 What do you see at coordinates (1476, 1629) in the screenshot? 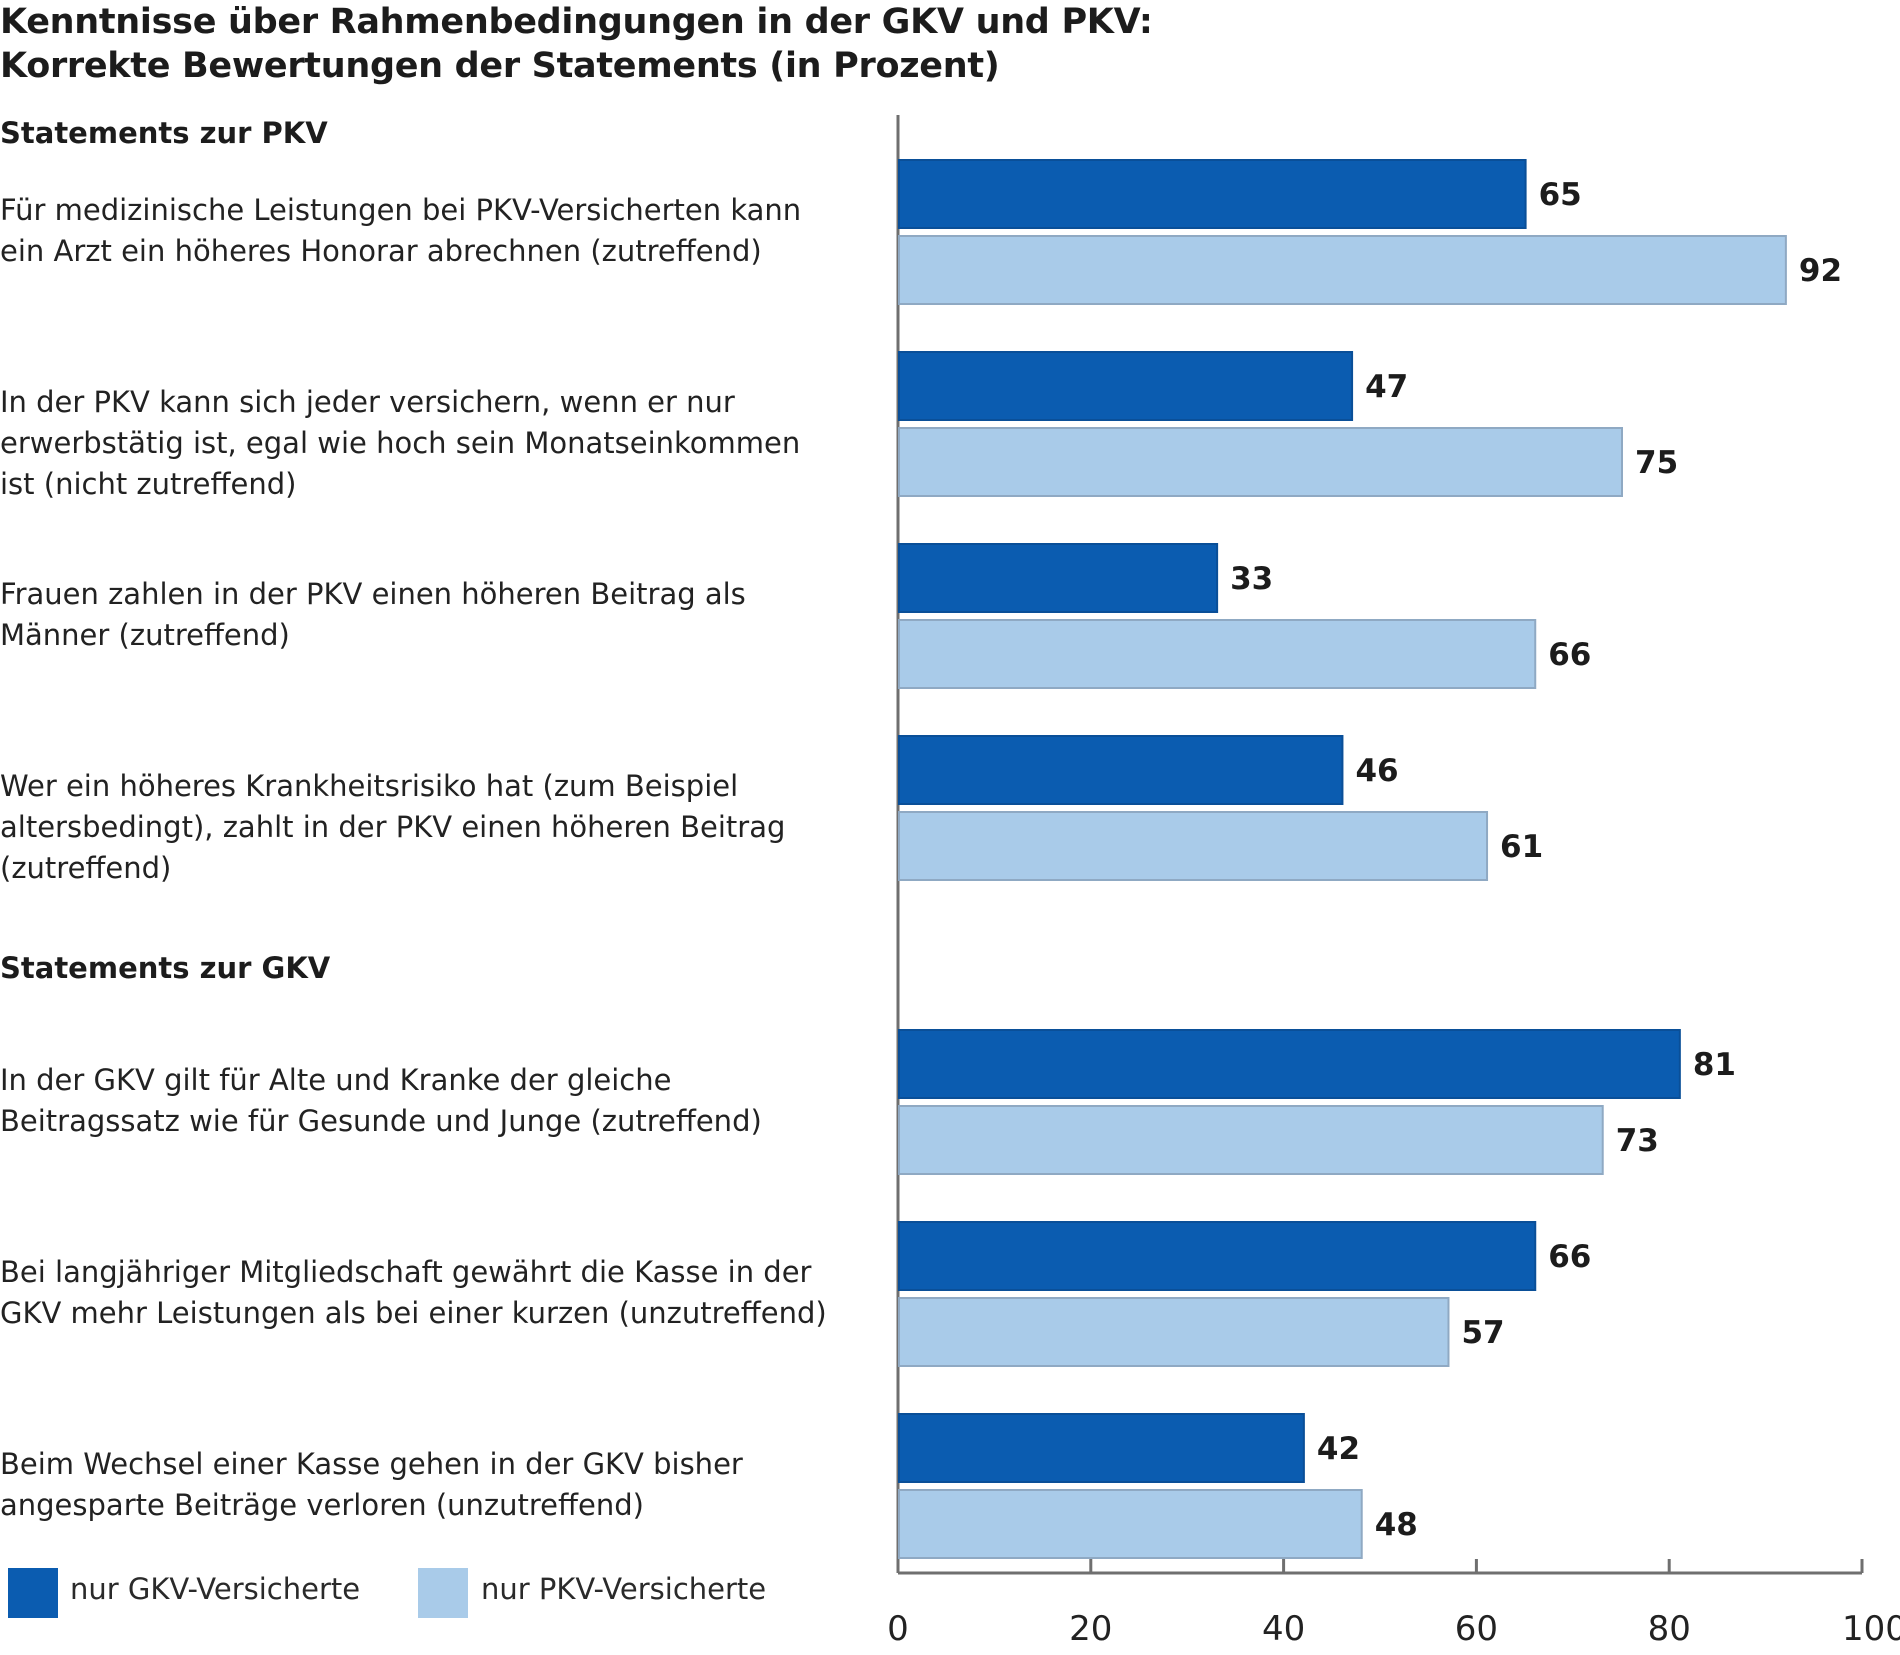
I see `x-tick-label: 60` at bounding box center [1476, 1629].